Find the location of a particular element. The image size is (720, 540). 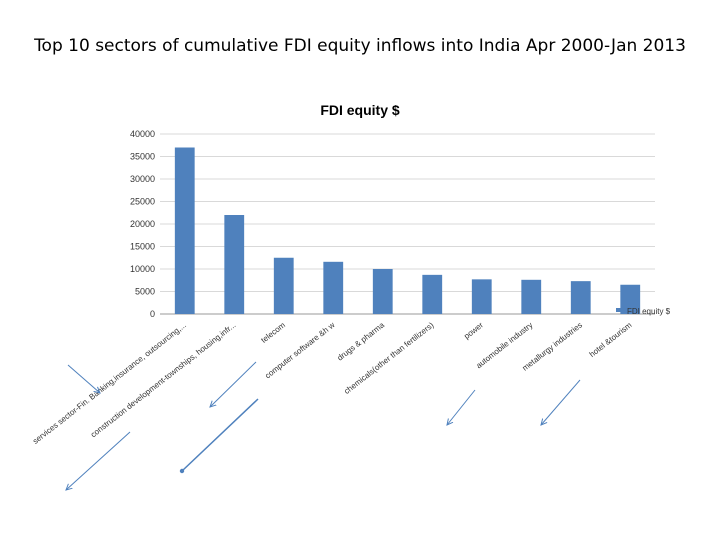

y-tick-label: 5000 is located at coordinates (145, 292).